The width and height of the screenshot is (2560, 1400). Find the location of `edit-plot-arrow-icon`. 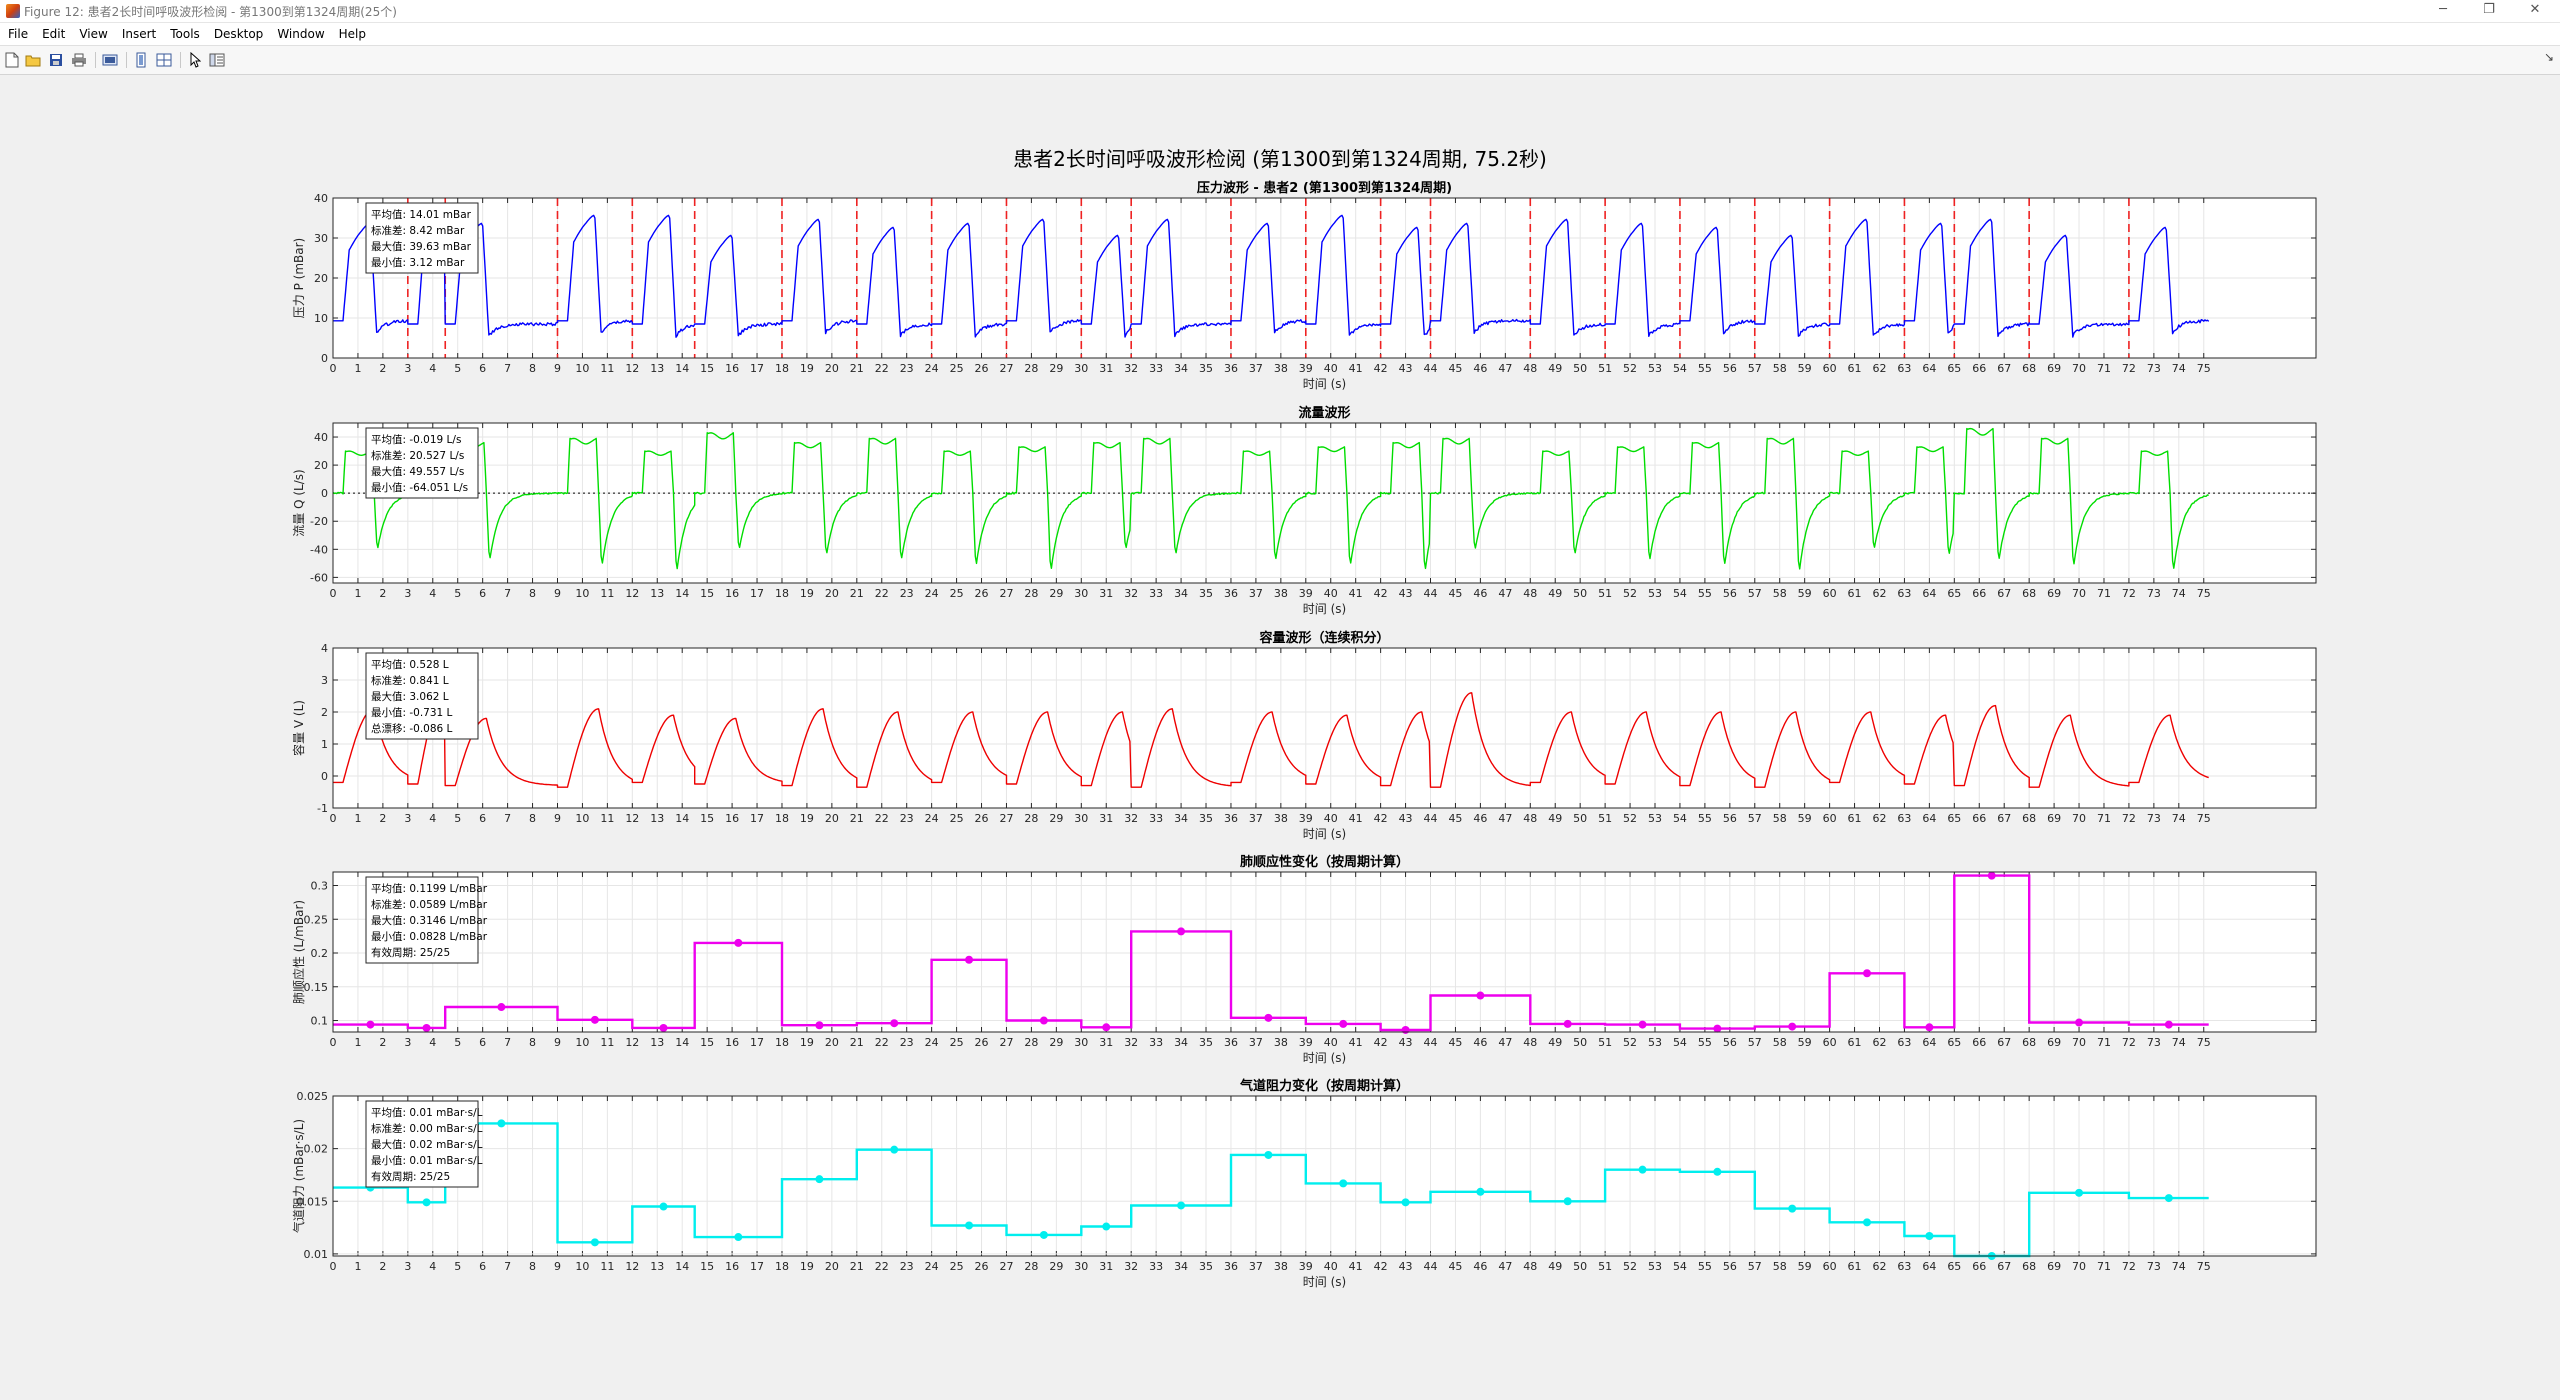

edit-plot-arrow-icon is located at coordinates (195, 60).